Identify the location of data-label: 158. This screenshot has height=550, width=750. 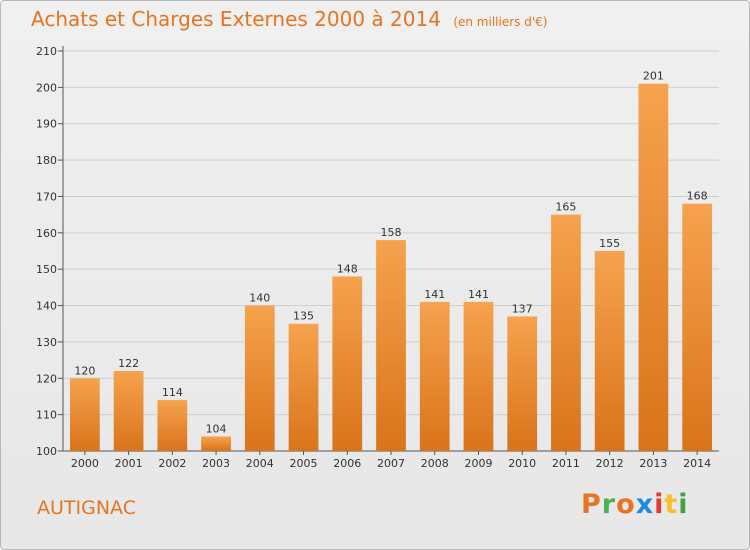
(391, 232).